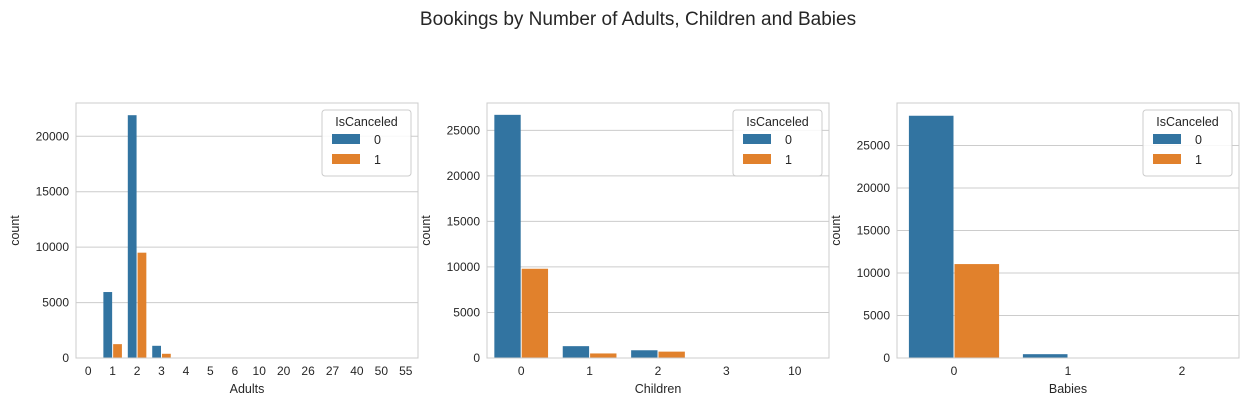  I want to click on x-tick-label: 40, so click(357, 371).